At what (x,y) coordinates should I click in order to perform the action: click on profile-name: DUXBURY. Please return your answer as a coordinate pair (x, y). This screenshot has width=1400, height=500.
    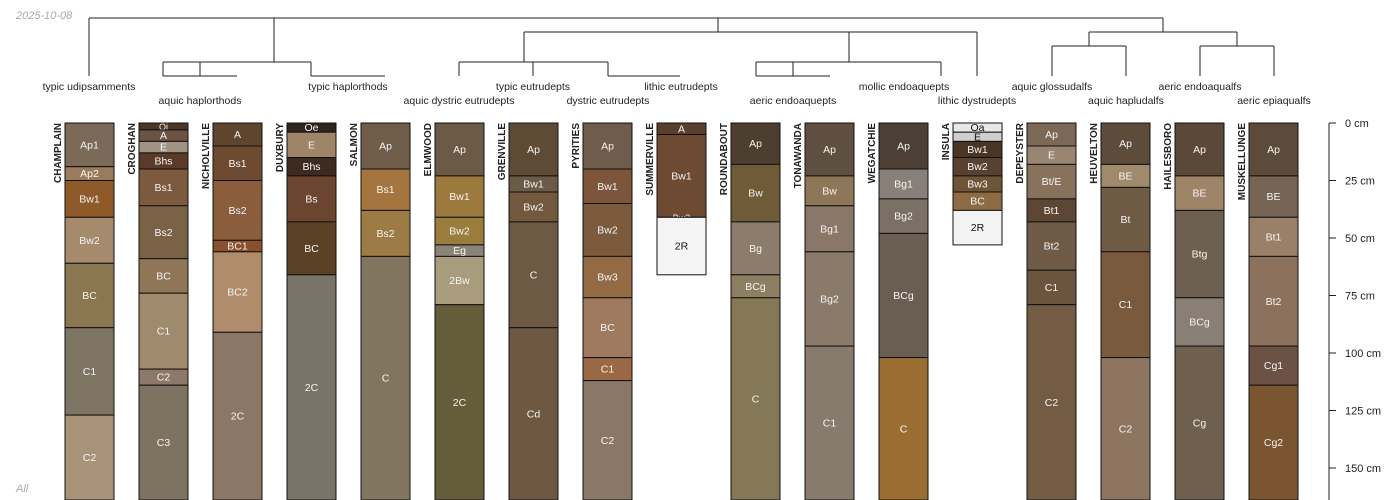
    Looking at the image, I should click on (280, 147).